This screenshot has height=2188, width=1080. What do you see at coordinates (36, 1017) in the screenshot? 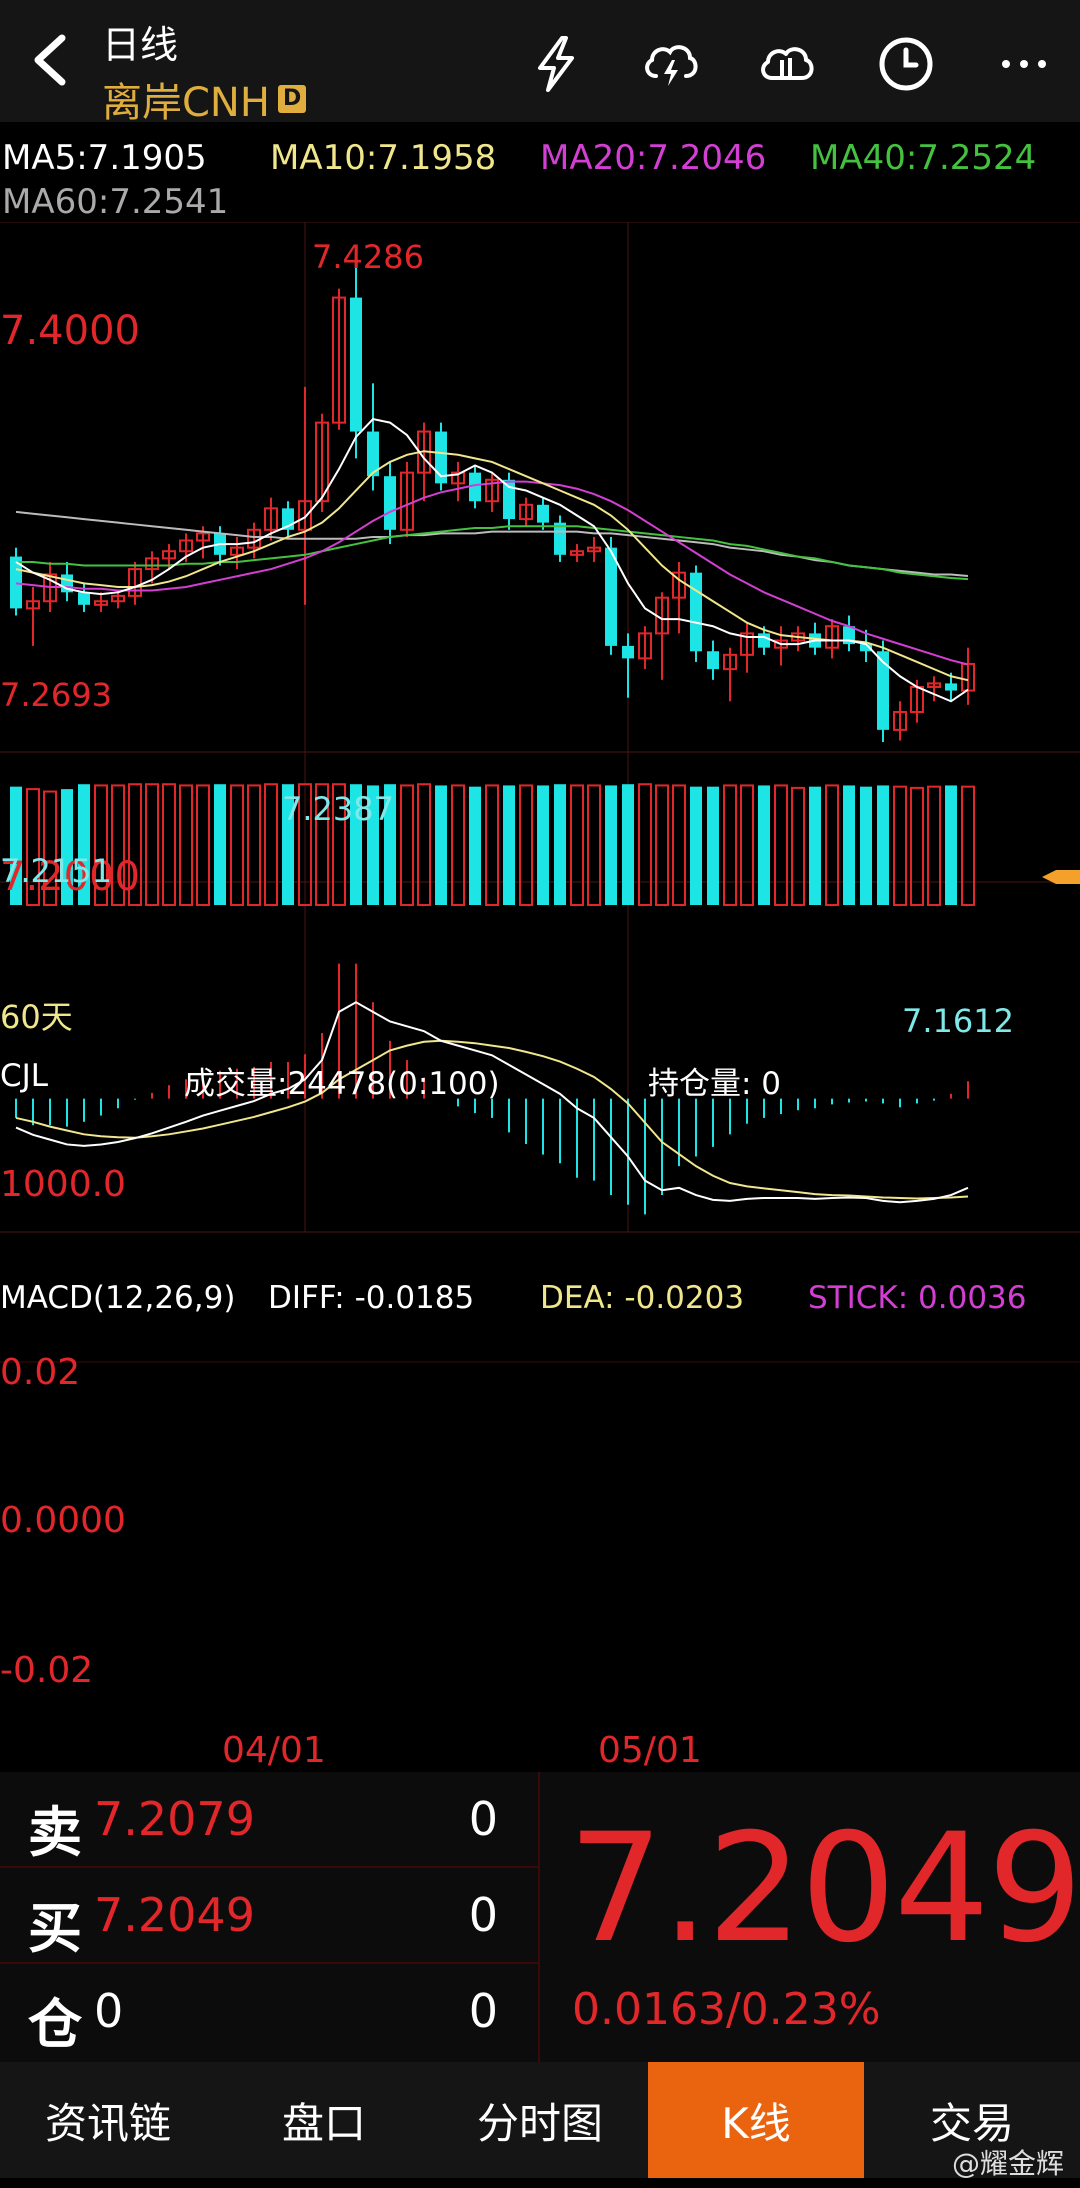
I see `range-label: 60天` at bounding box center [36, 1017].